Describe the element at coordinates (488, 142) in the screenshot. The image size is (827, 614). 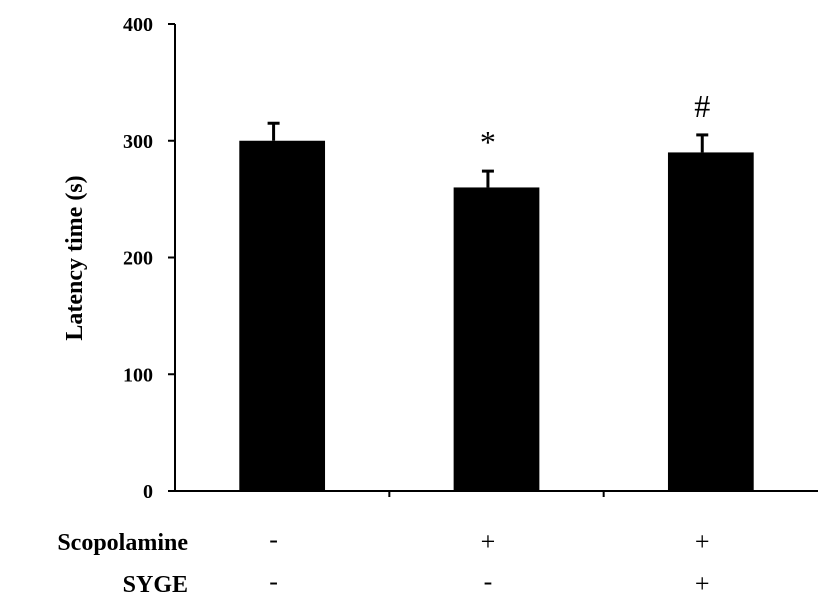
I see `significance-marker: *` at that location.